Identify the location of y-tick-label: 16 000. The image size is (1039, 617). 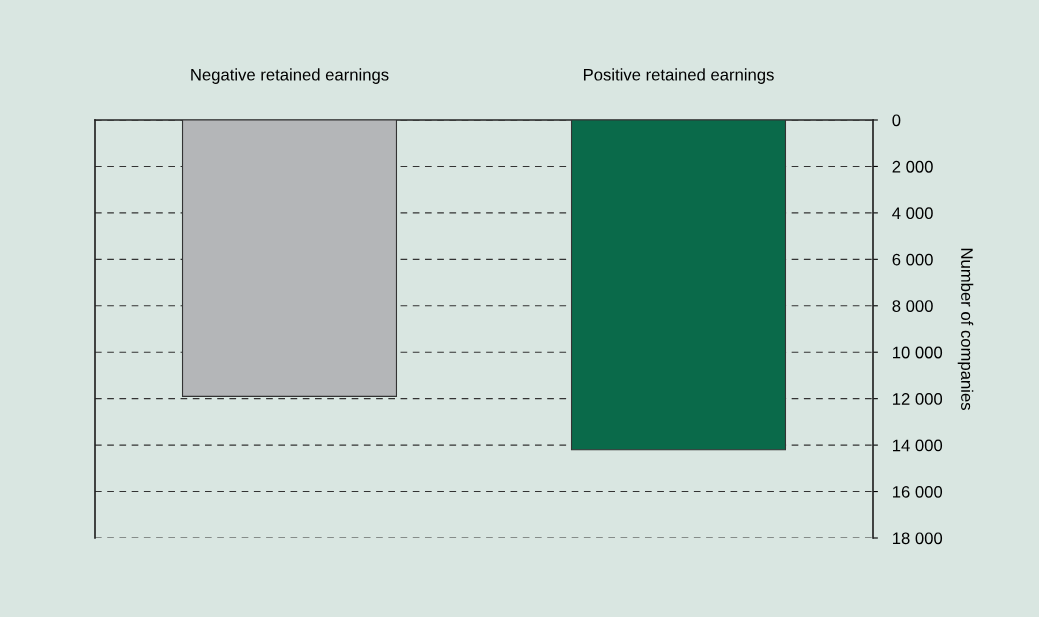
(918, 491).